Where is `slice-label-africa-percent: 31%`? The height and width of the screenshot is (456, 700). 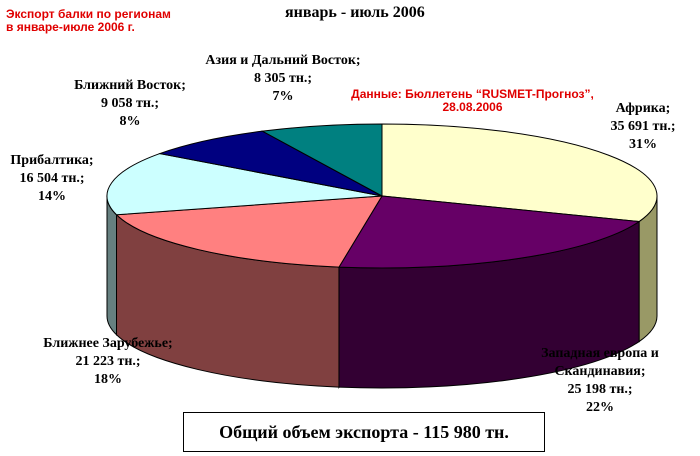 slice-label-africa-percent: 31% is located at coordinates (643, 144).